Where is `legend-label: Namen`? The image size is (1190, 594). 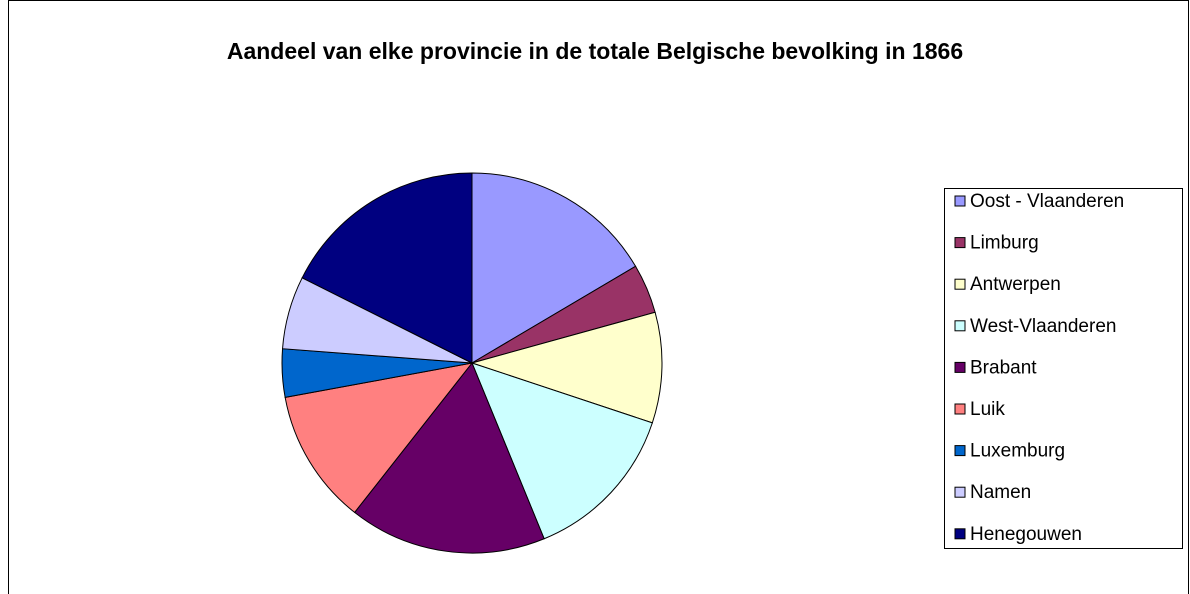 legend-label: Namen is located at coordinates (1000, 492).